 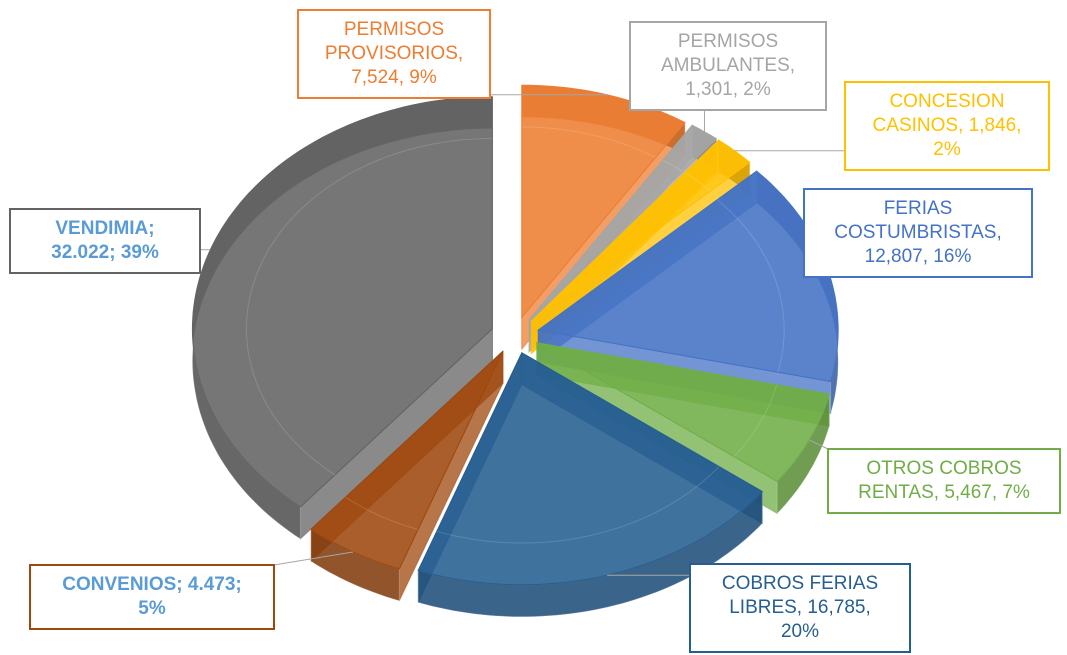 I want to click on data-label: LIBRES, 16,785,, so click(x=800, y=607).